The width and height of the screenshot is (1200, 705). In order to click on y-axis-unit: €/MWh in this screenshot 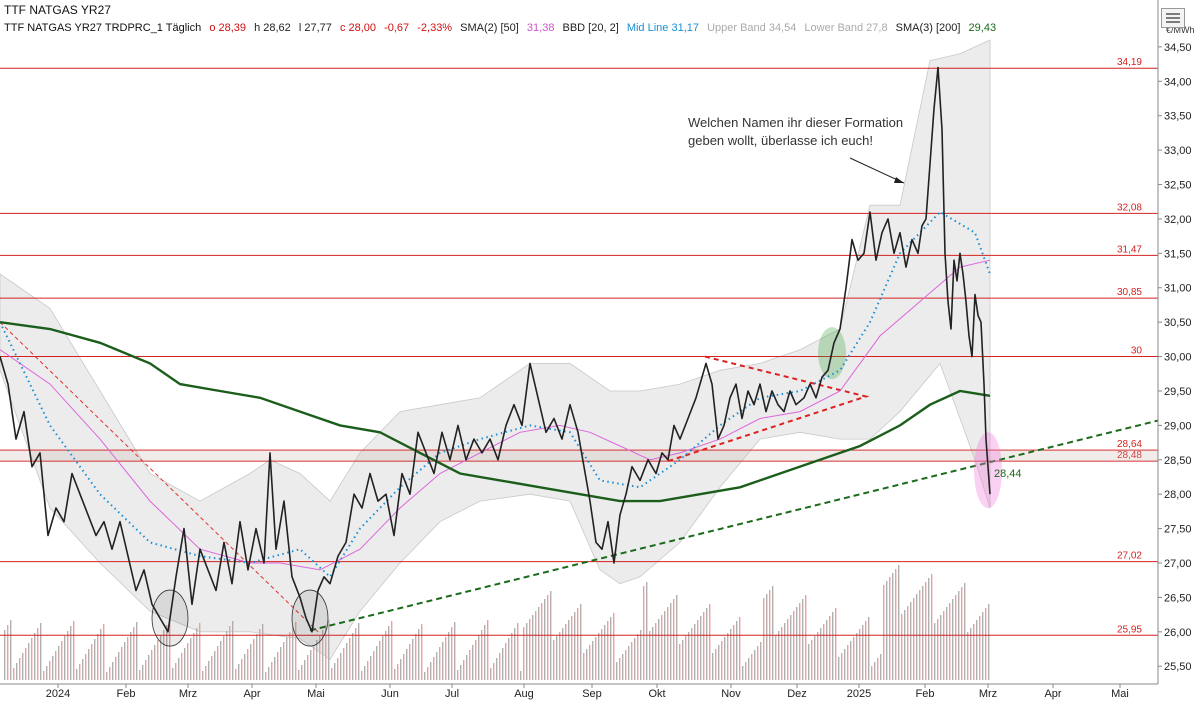, I will do `click(1180, 30)`.